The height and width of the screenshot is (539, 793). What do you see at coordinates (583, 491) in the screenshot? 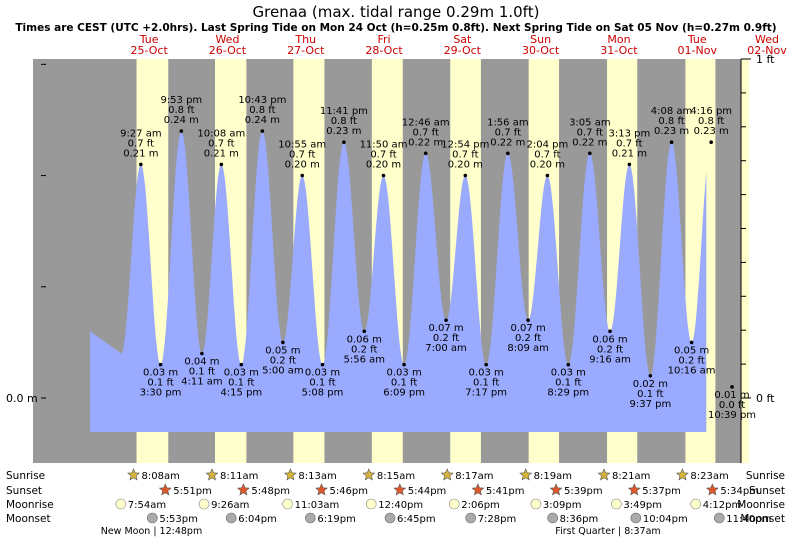
I see `sunset-time: 5:39pm` at bounding box center [583, 491].